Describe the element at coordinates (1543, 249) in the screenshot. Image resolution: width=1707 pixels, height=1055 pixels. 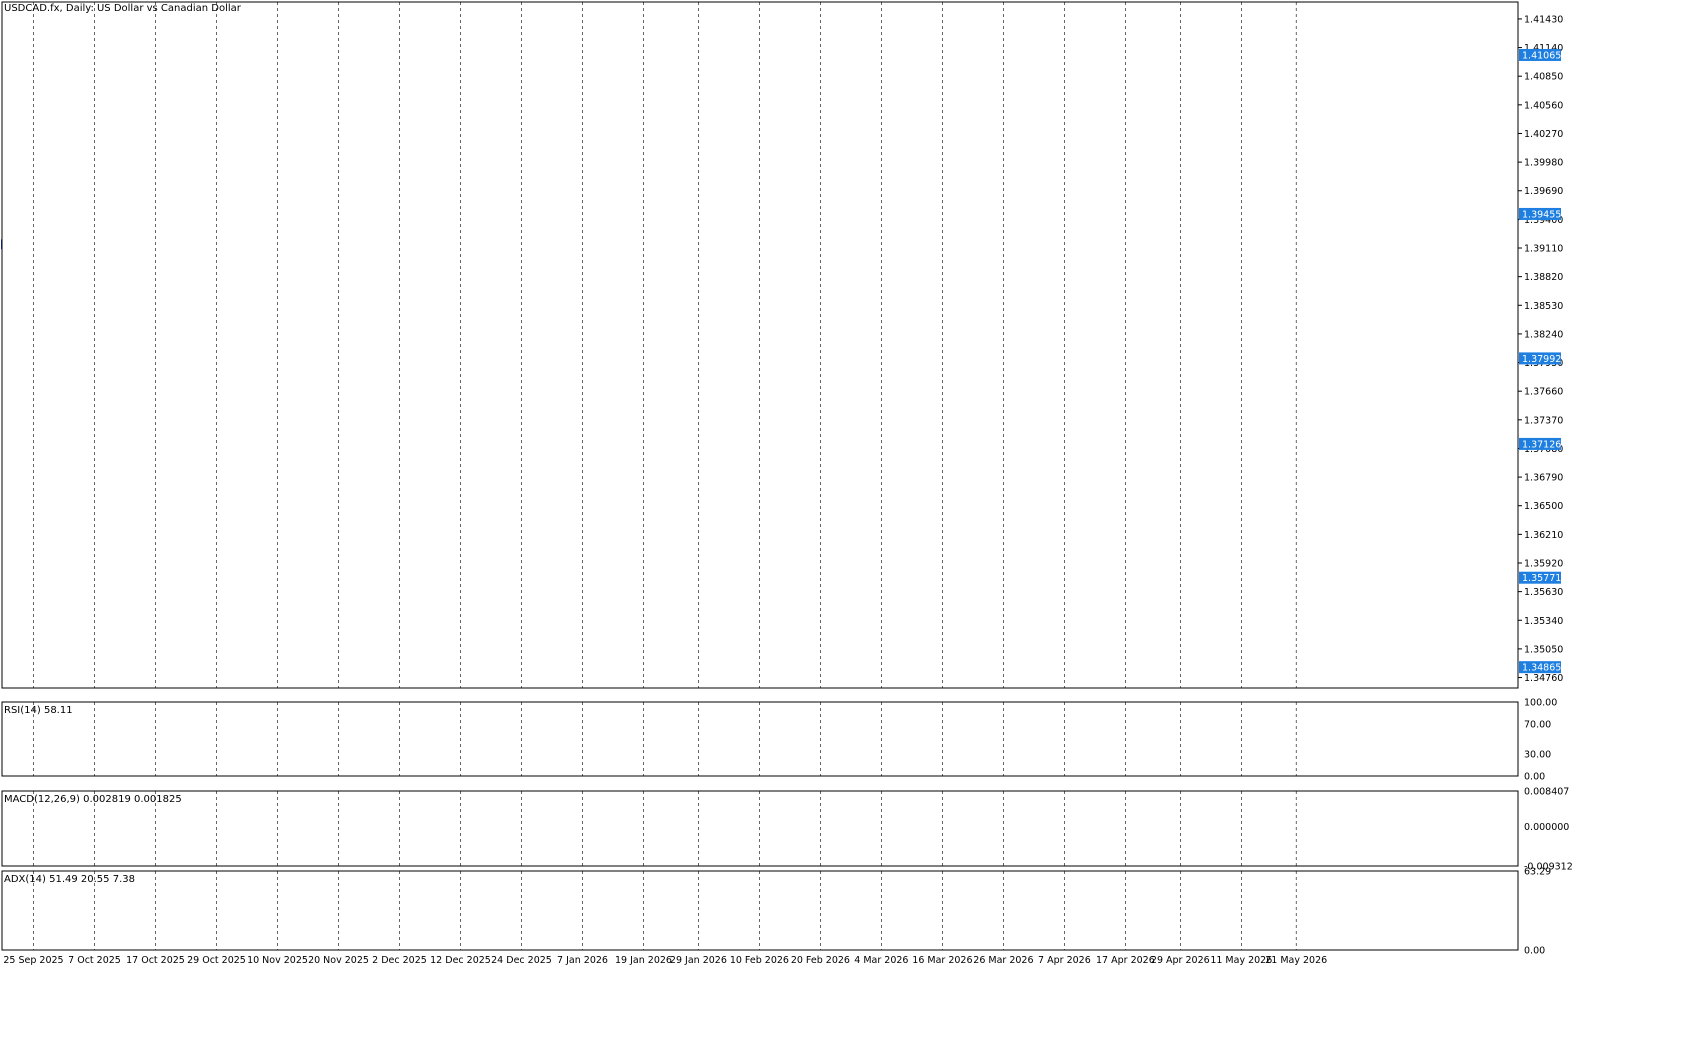
I see `price-tick-label: 1.39110` at that location.